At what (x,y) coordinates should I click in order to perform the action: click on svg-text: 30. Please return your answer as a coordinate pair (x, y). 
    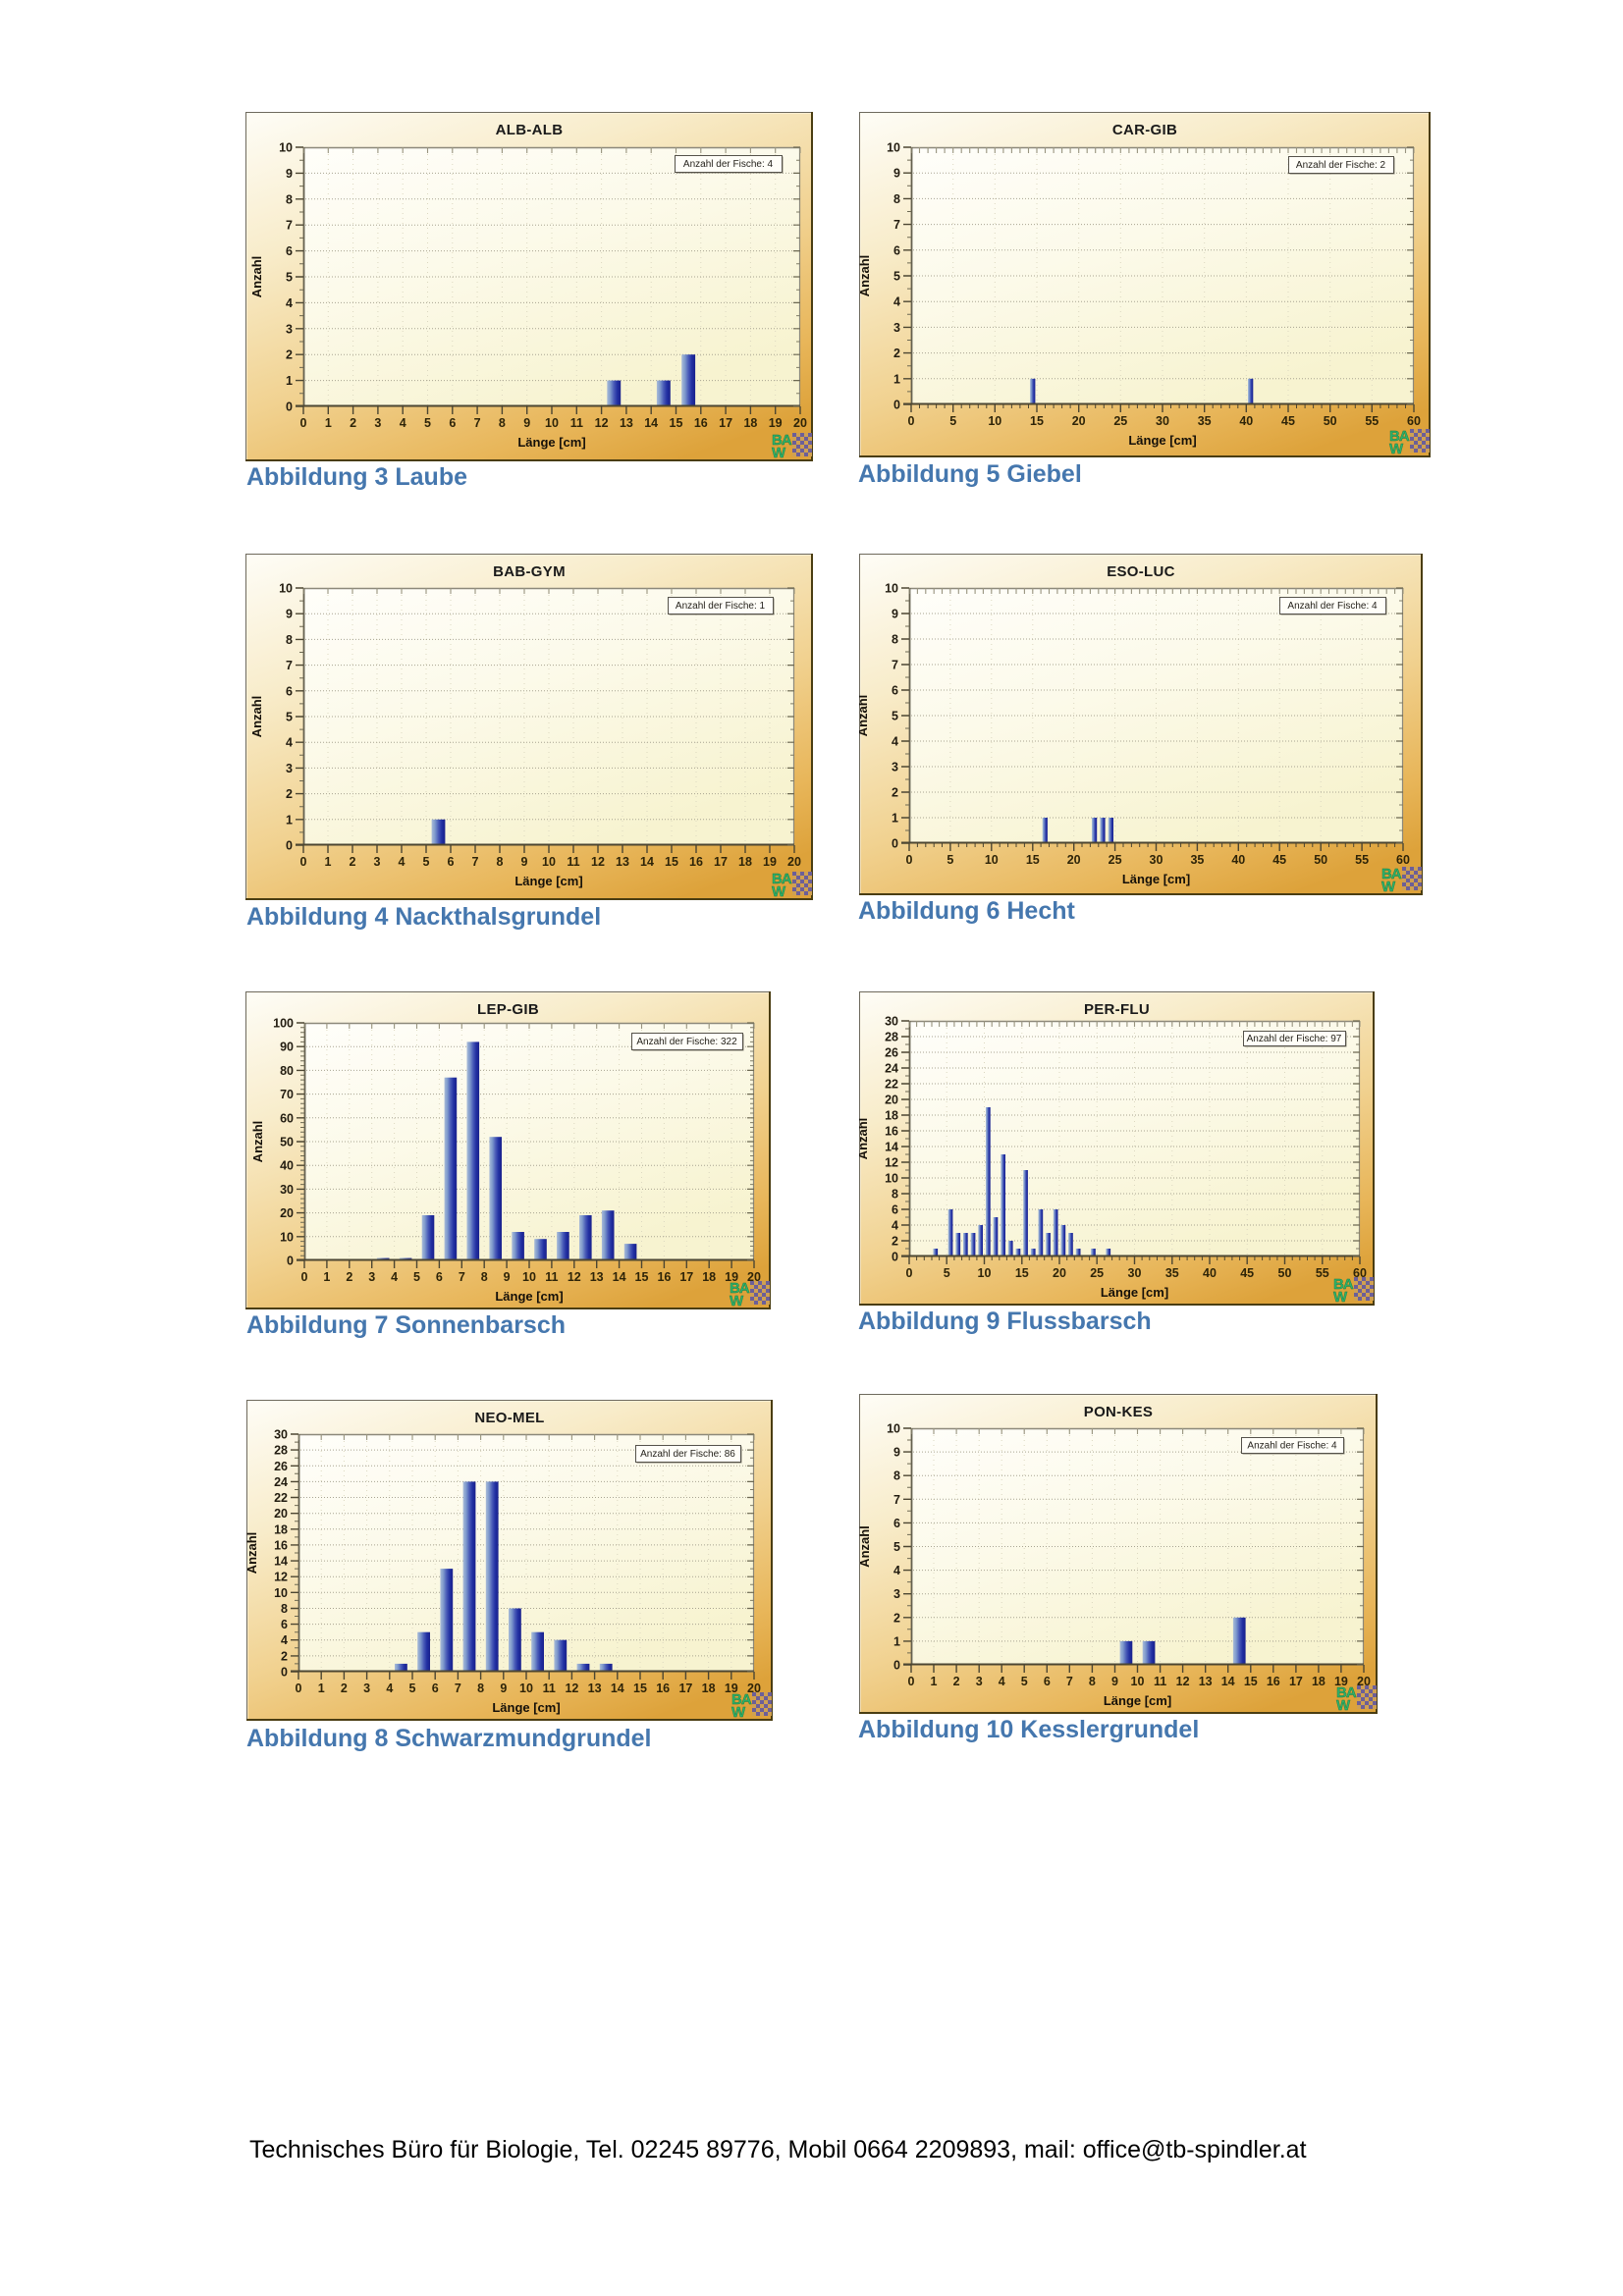
    Looking at the image, I should click on (1135, 1273).